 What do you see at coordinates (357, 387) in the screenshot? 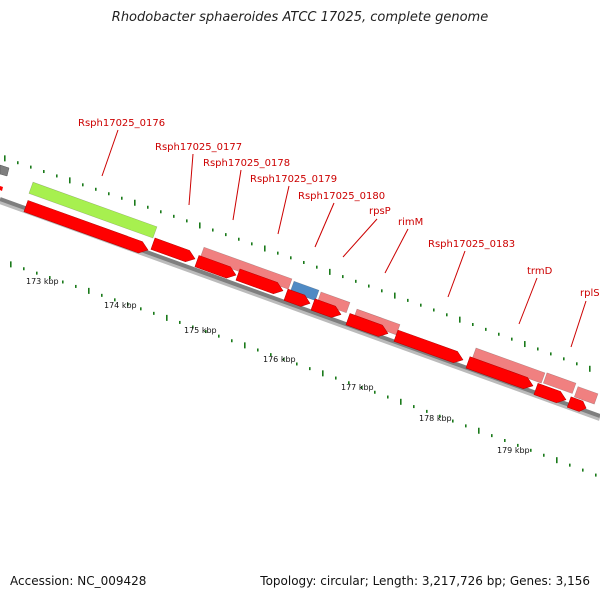
I see `scale-label: 177 kbp` at bounding box center [357, 387].